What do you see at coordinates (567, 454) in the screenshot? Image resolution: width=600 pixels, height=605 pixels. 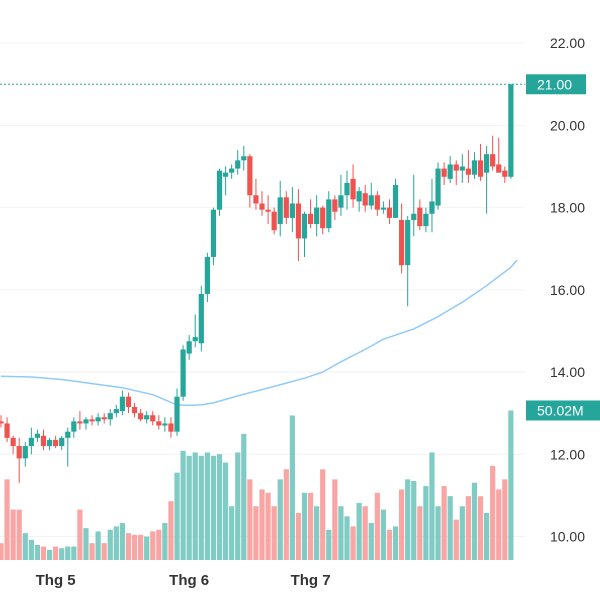 I see `y-tick-label: 12.00` at bounding box center [567, 454].